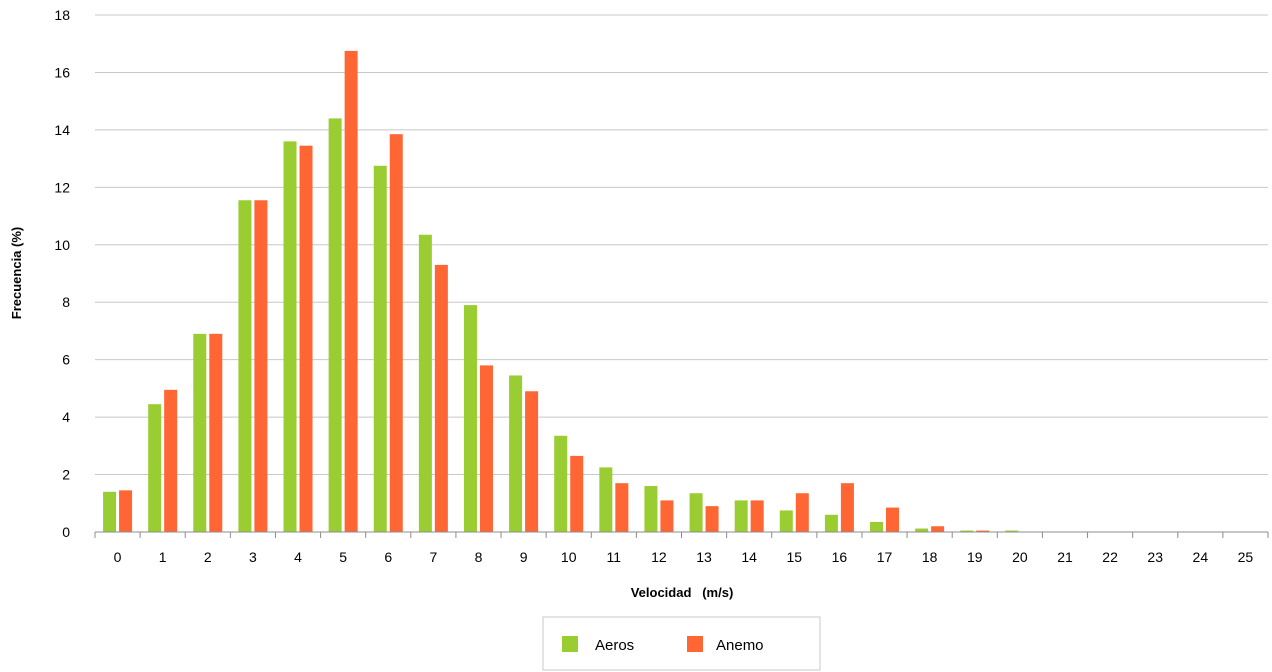  I want to click on x-tick-label: 14, so click(749, 557).